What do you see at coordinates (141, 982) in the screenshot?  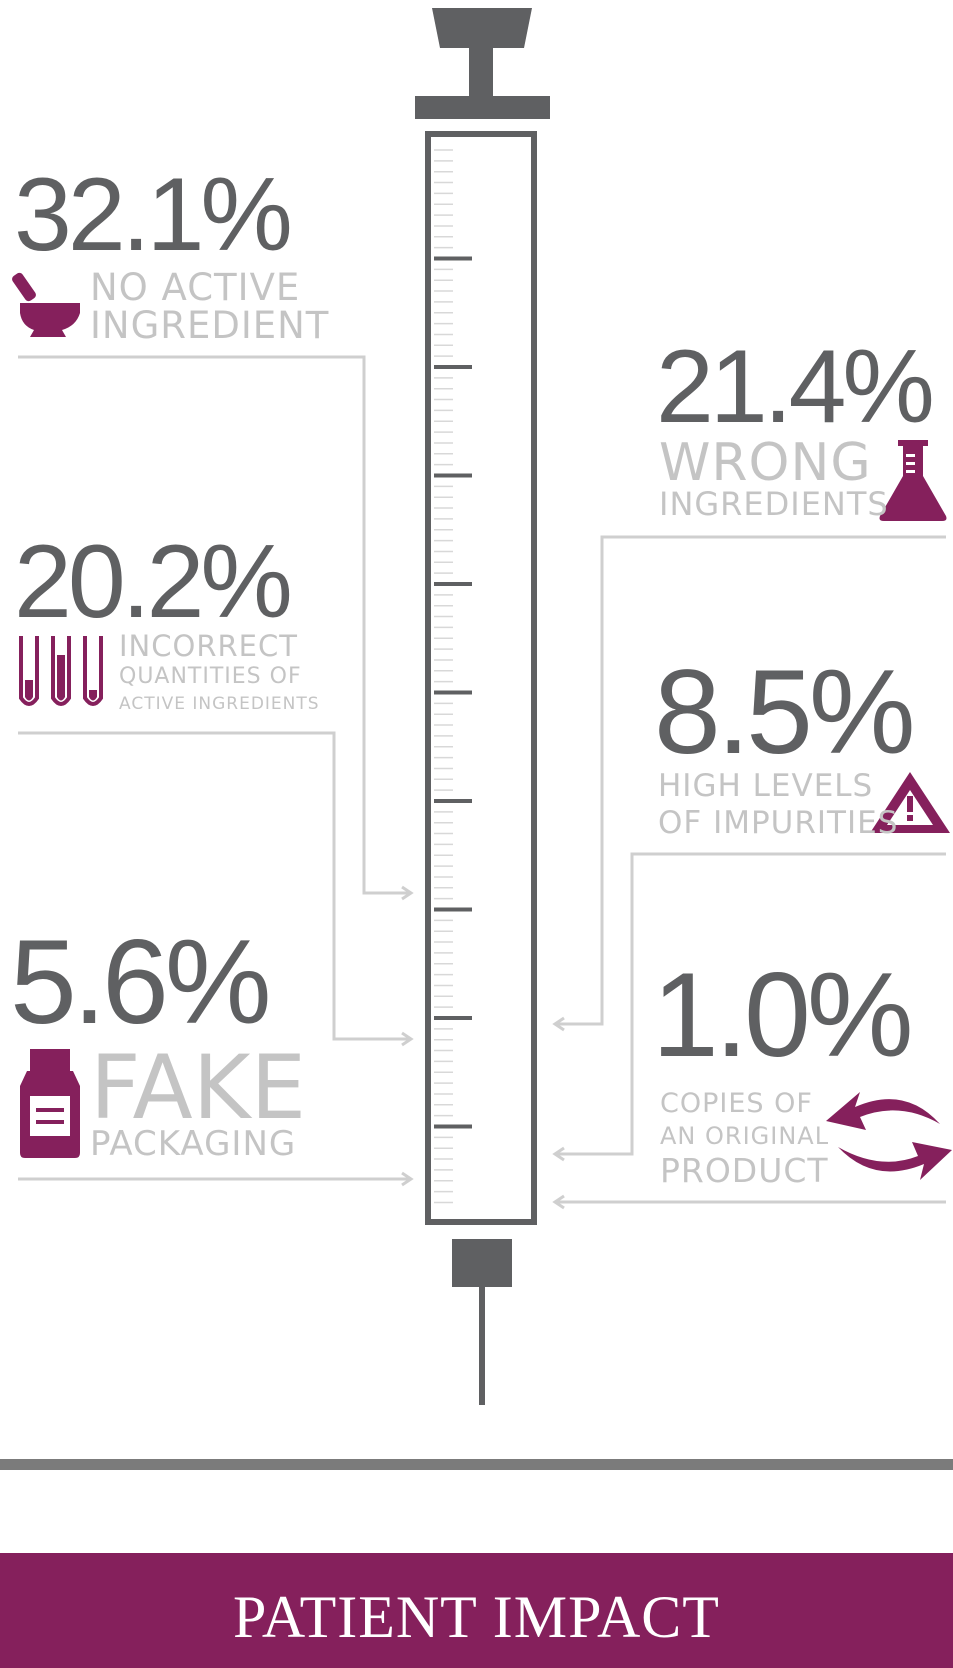 I see `stat-fake-pack-value: 5.6%` at bounding box center [141, 982].